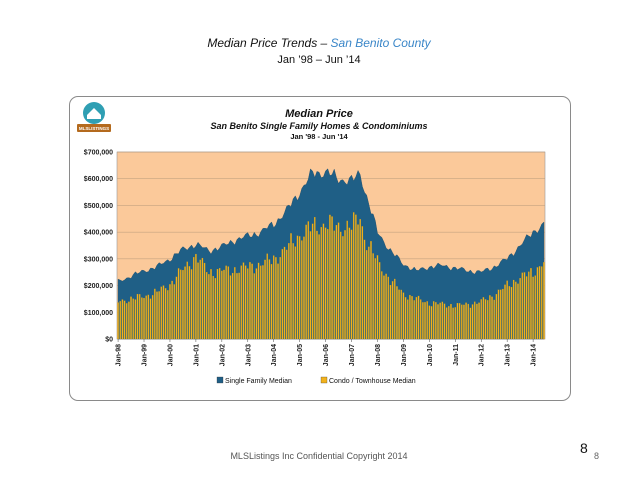  Describe the element at coordinates (94, 128) in the screenshot. I see `logo-banner` at that location.